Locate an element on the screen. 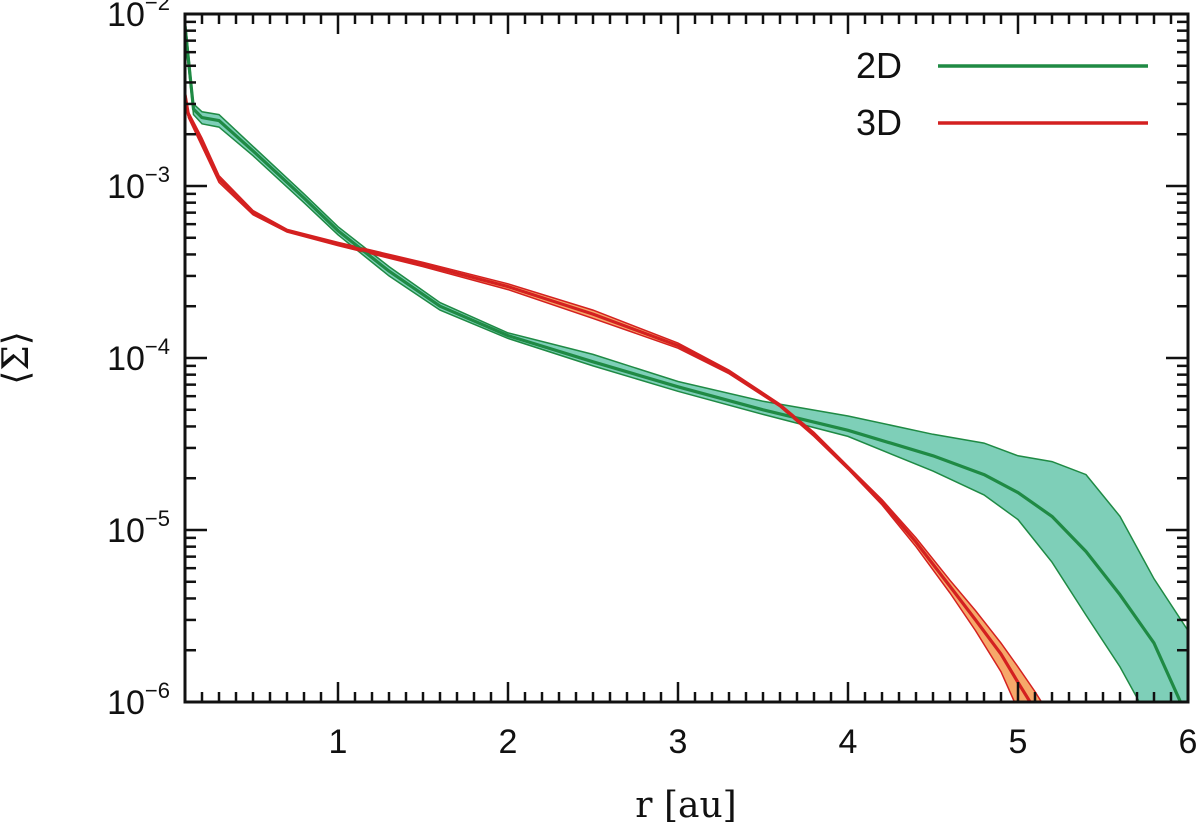  y-tick-label: 10⁻⁴ is located at coordinates (138, 356).